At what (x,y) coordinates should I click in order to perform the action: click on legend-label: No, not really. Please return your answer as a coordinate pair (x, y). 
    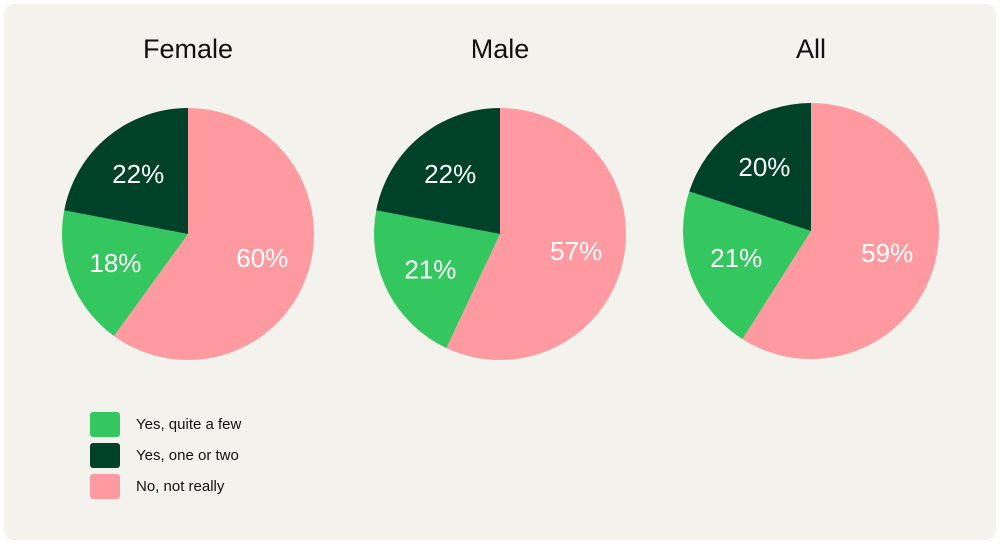
    Looking at the image, I should click on (180, 486).